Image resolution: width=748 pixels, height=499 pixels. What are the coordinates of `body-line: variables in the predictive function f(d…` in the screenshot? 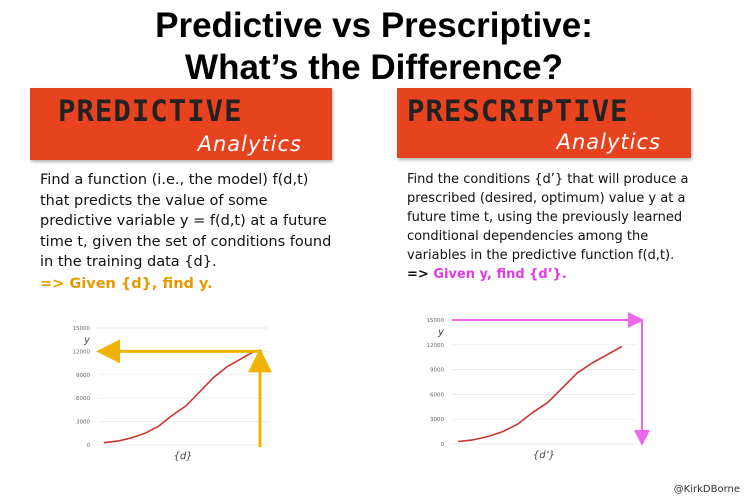 It's located at (541, 255).